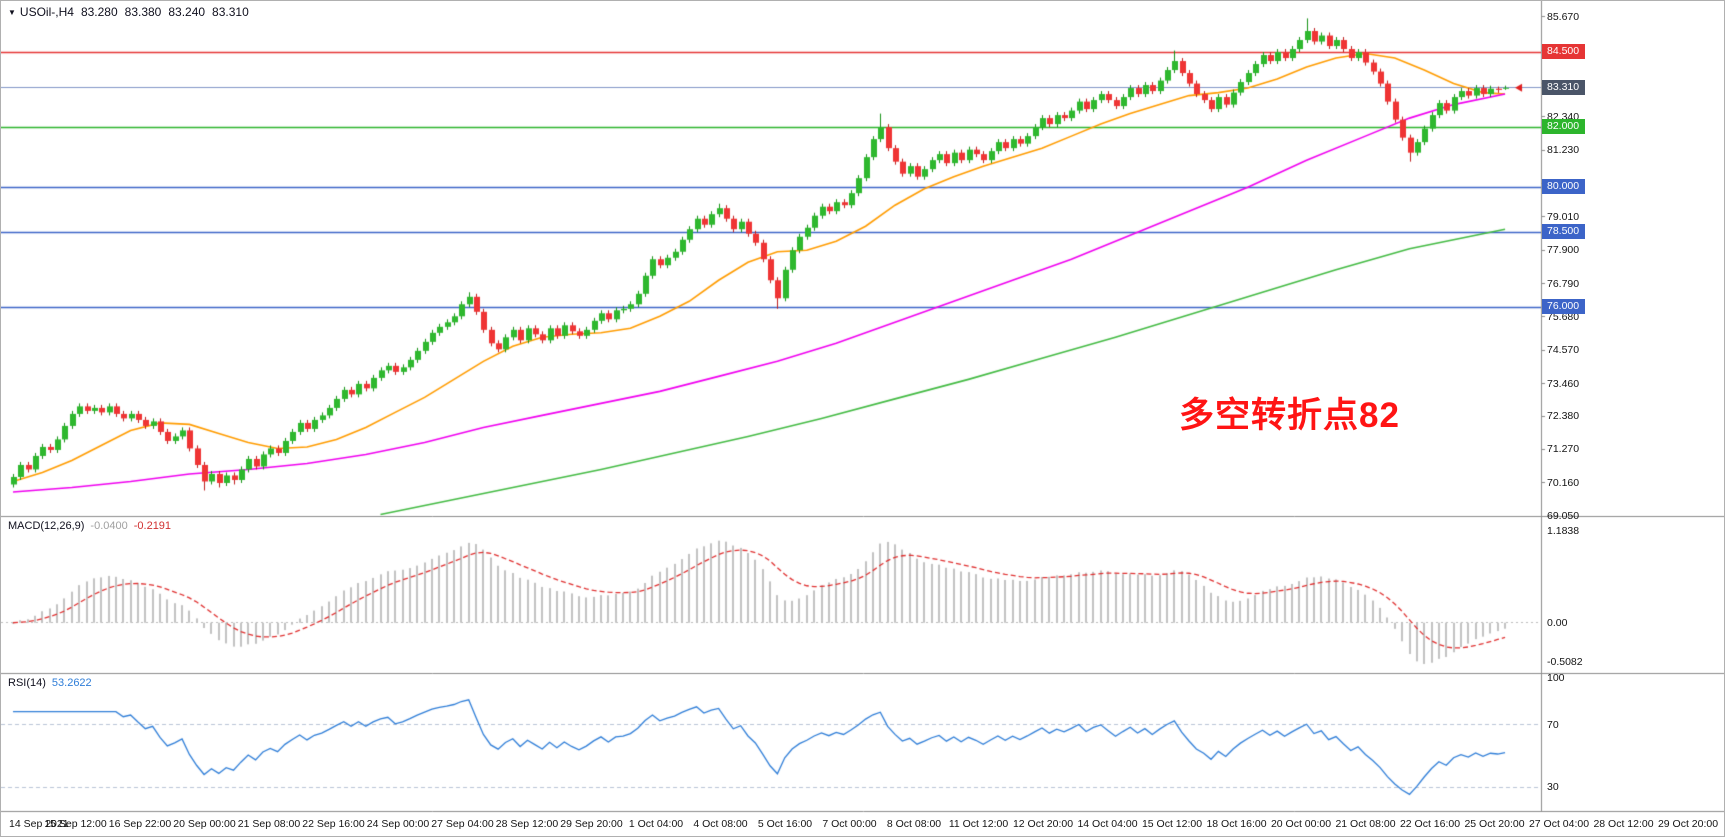 The image size is (1725, 837). Describe the element at coordinates (527, 824) in the screenshot. I see `time-axis-label: 28 Sep 12:00` at that location.